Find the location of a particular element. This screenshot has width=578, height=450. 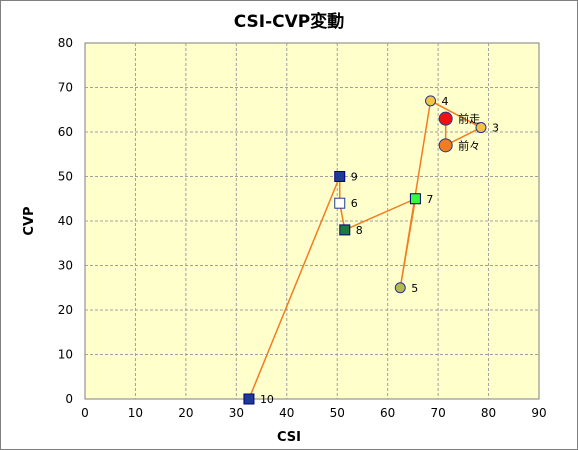

x-tick-label: 80 is located at coordinates (488, 413).